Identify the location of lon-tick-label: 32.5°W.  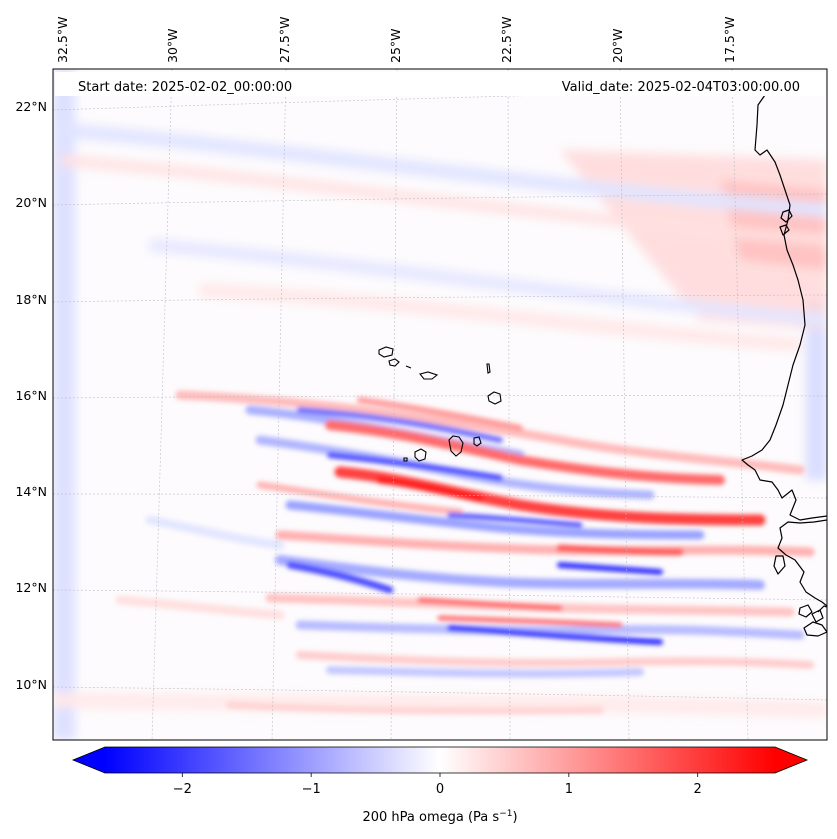
(62, 40).